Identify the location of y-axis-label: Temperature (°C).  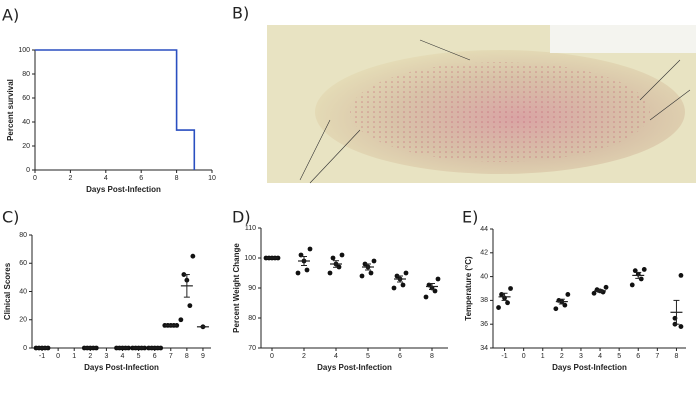
(468, 288).